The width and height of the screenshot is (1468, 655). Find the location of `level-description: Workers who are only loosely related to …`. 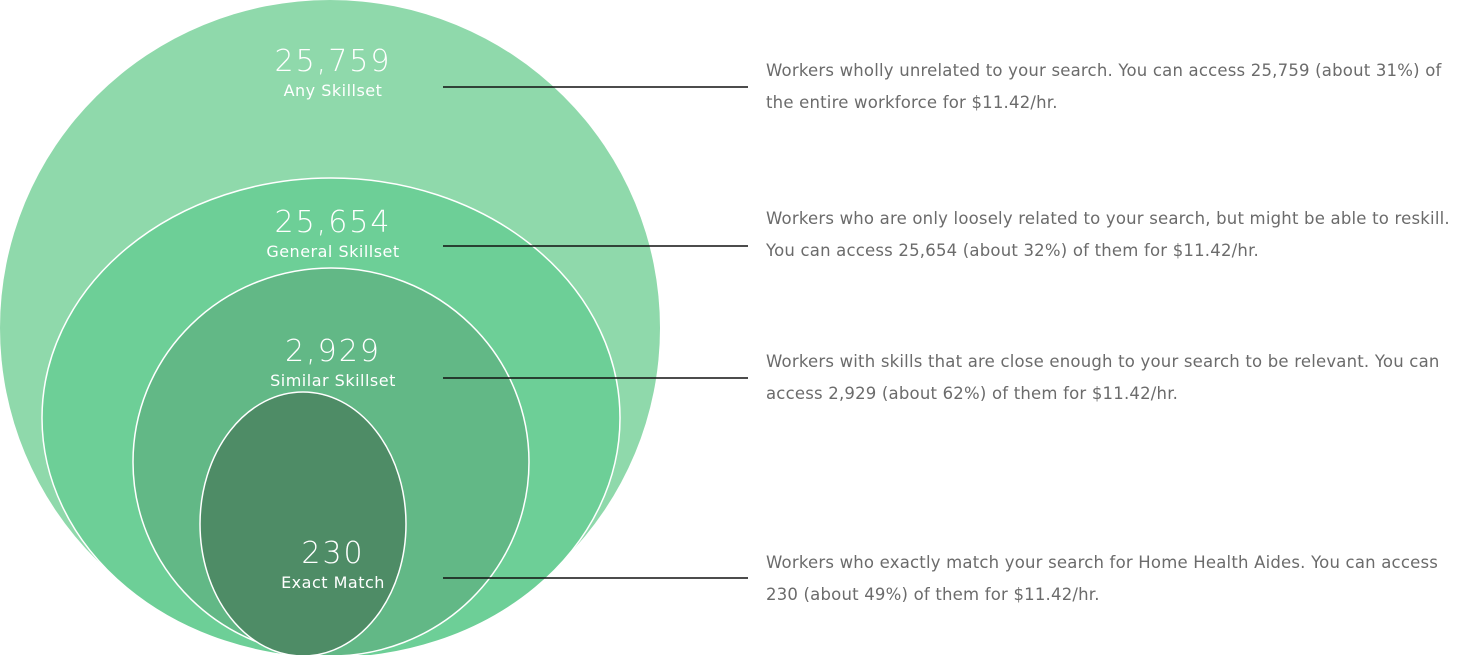

level-description: Workers who are only loosely related to … is located at coordinates (1108, 234).